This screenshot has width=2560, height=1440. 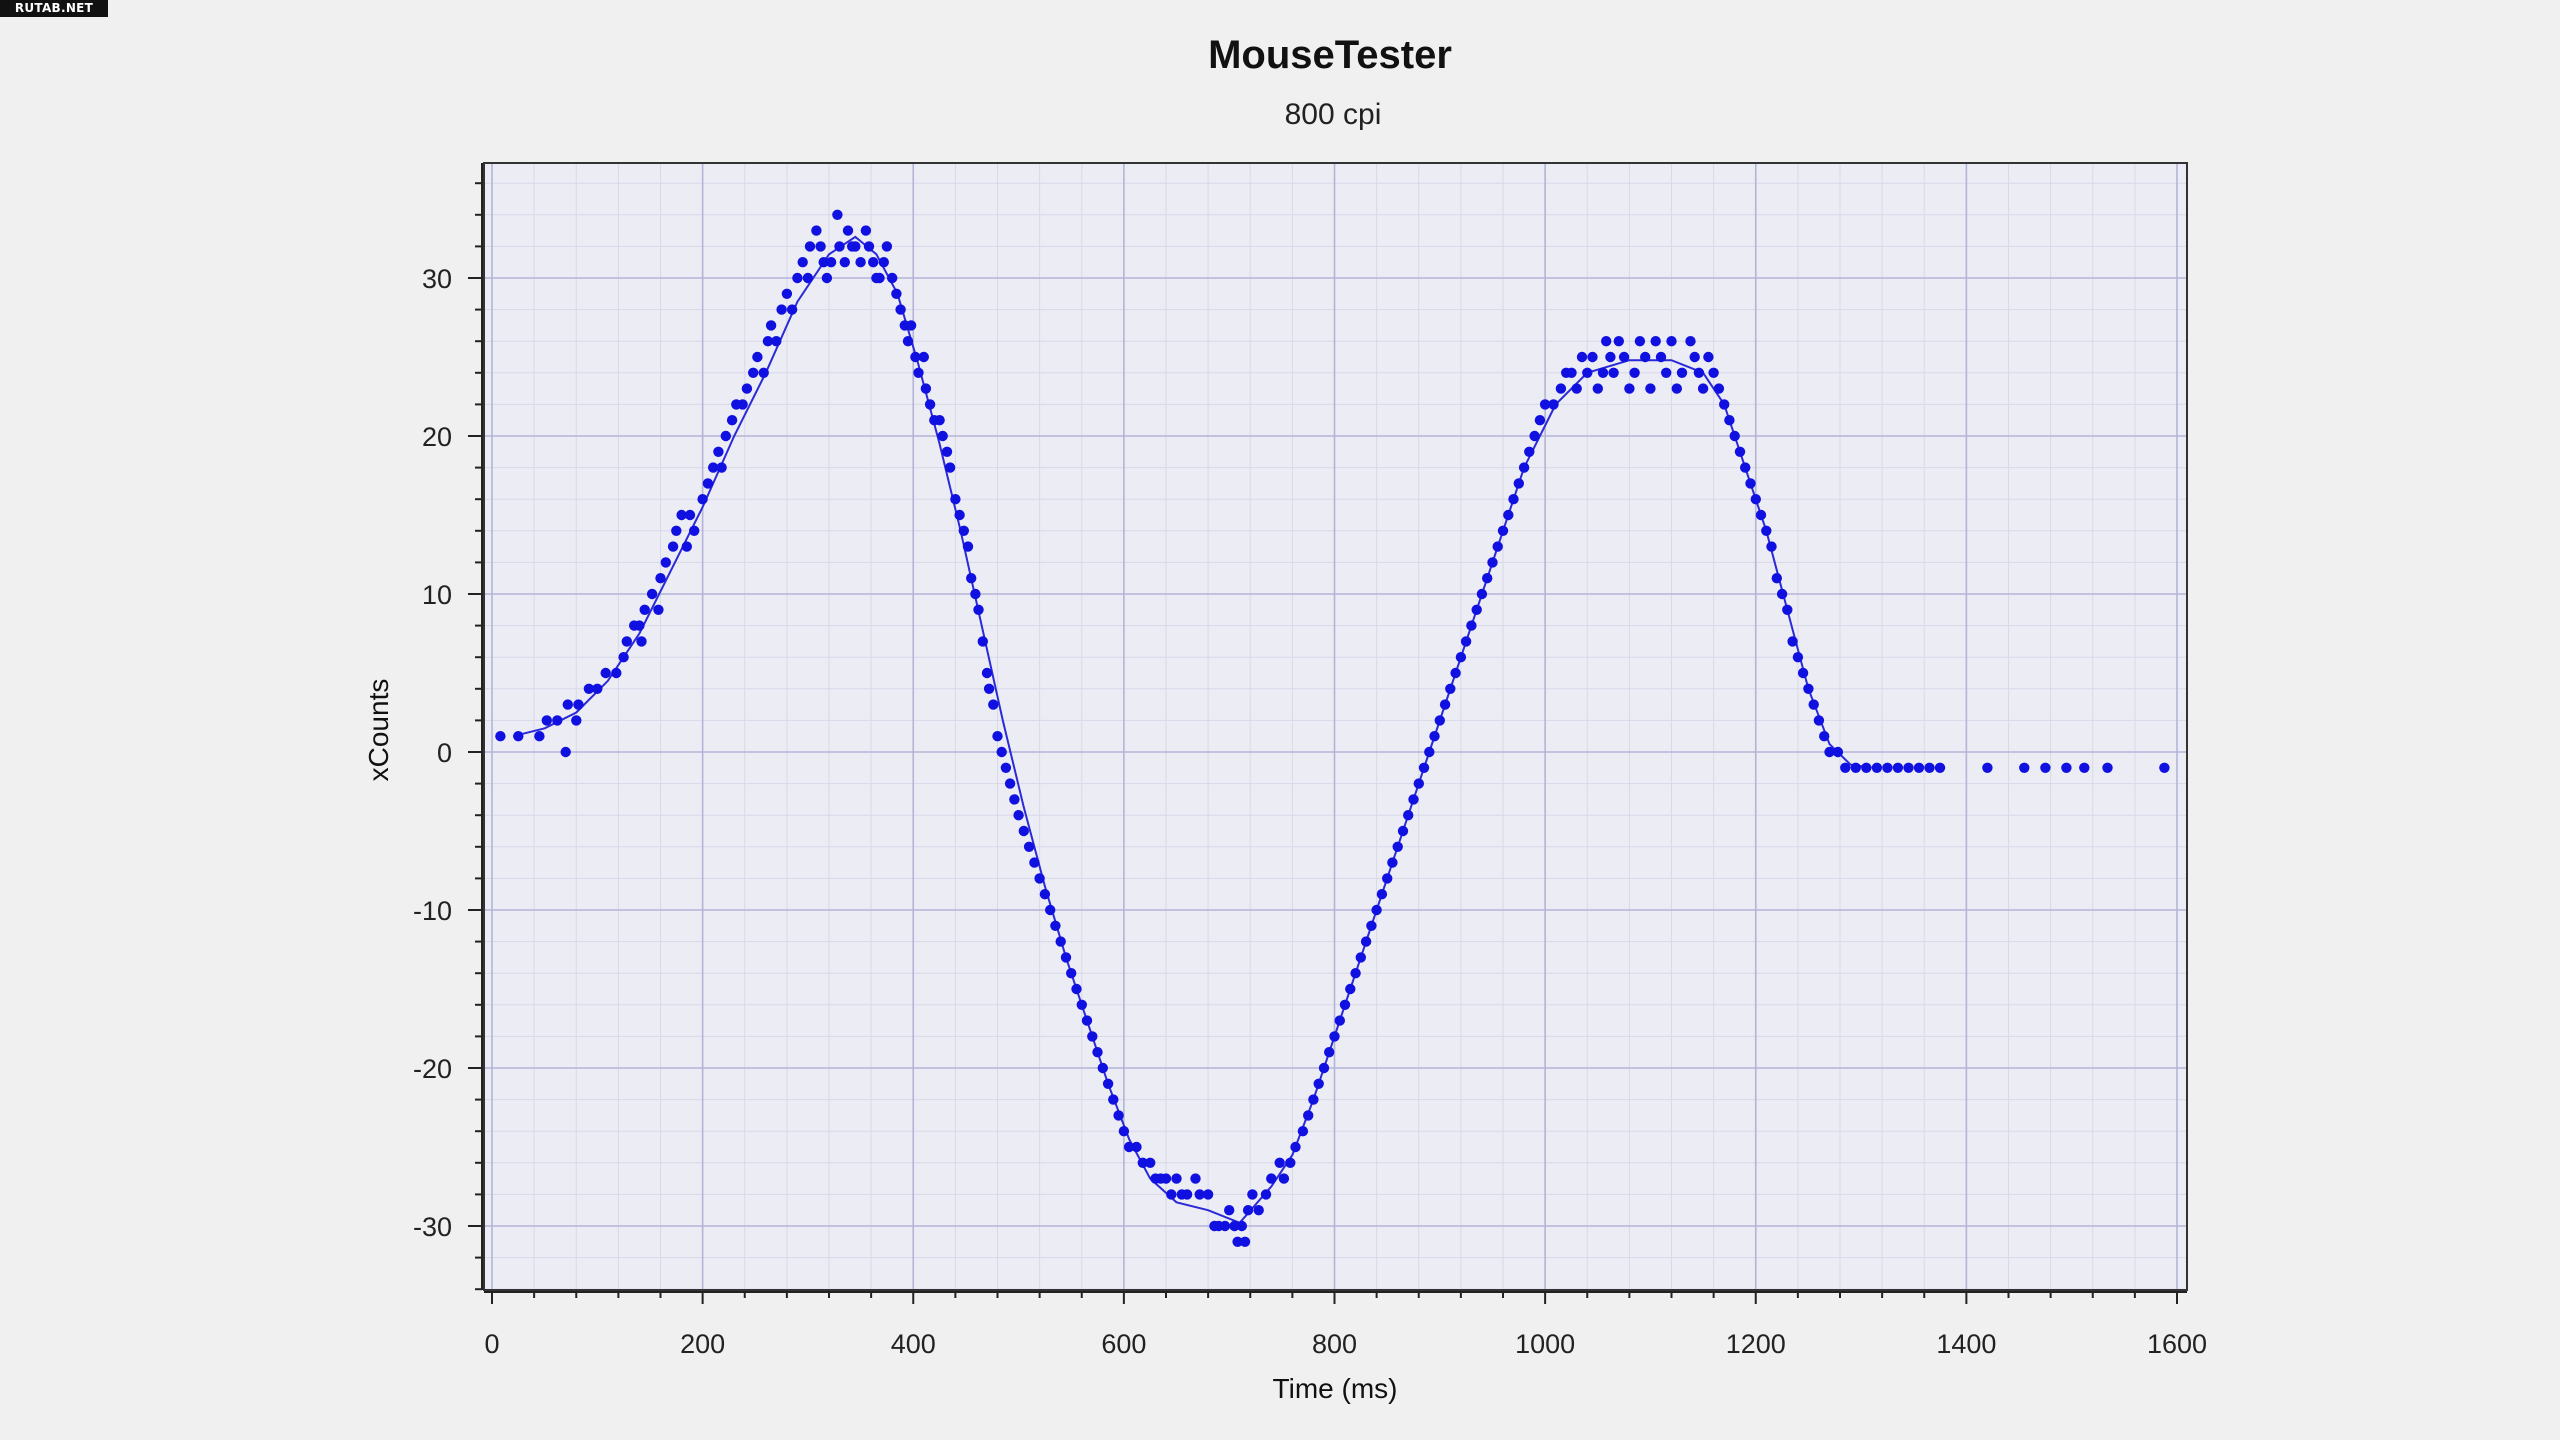 I want to click on y-axis-ticks: -30 -20 -10 0 10 20 30, so click(x=447, y=736).